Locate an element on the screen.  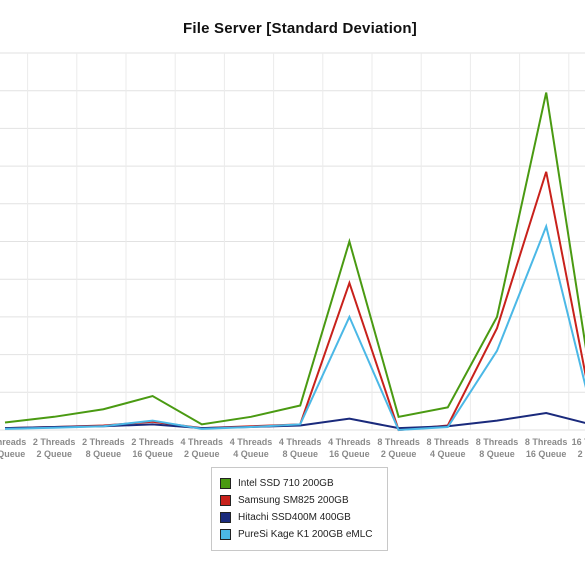
legend-label-intel: Intel SSD 710 200GB is located at coordinates (286, 483).